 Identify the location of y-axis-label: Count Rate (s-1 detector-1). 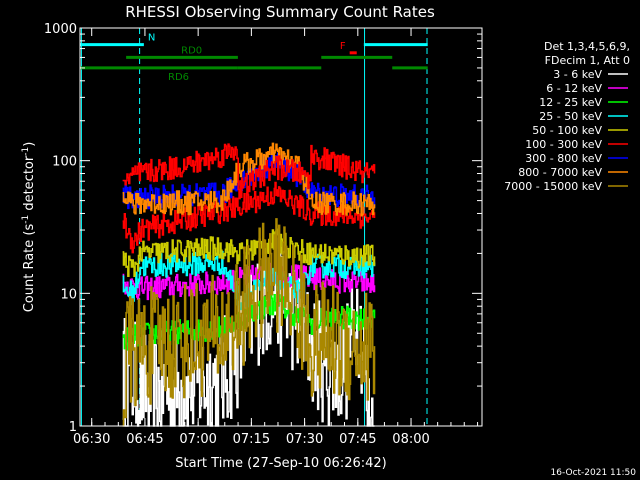
(29, 227).